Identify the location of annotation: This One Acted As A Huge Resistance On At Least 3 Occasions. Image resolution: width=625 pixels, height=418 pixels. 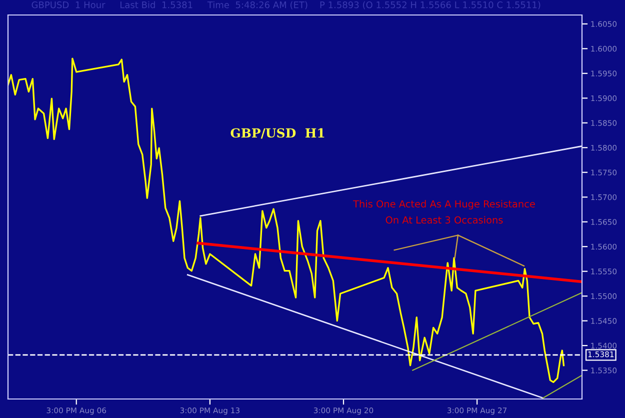
(444, 212).